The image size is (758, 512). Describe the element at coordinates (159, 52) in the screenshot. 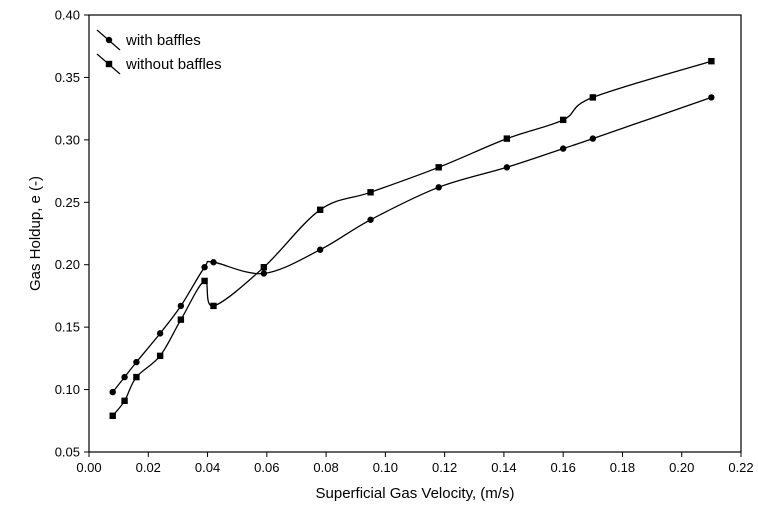

I see `legend: with baffles without baffles` at that location.